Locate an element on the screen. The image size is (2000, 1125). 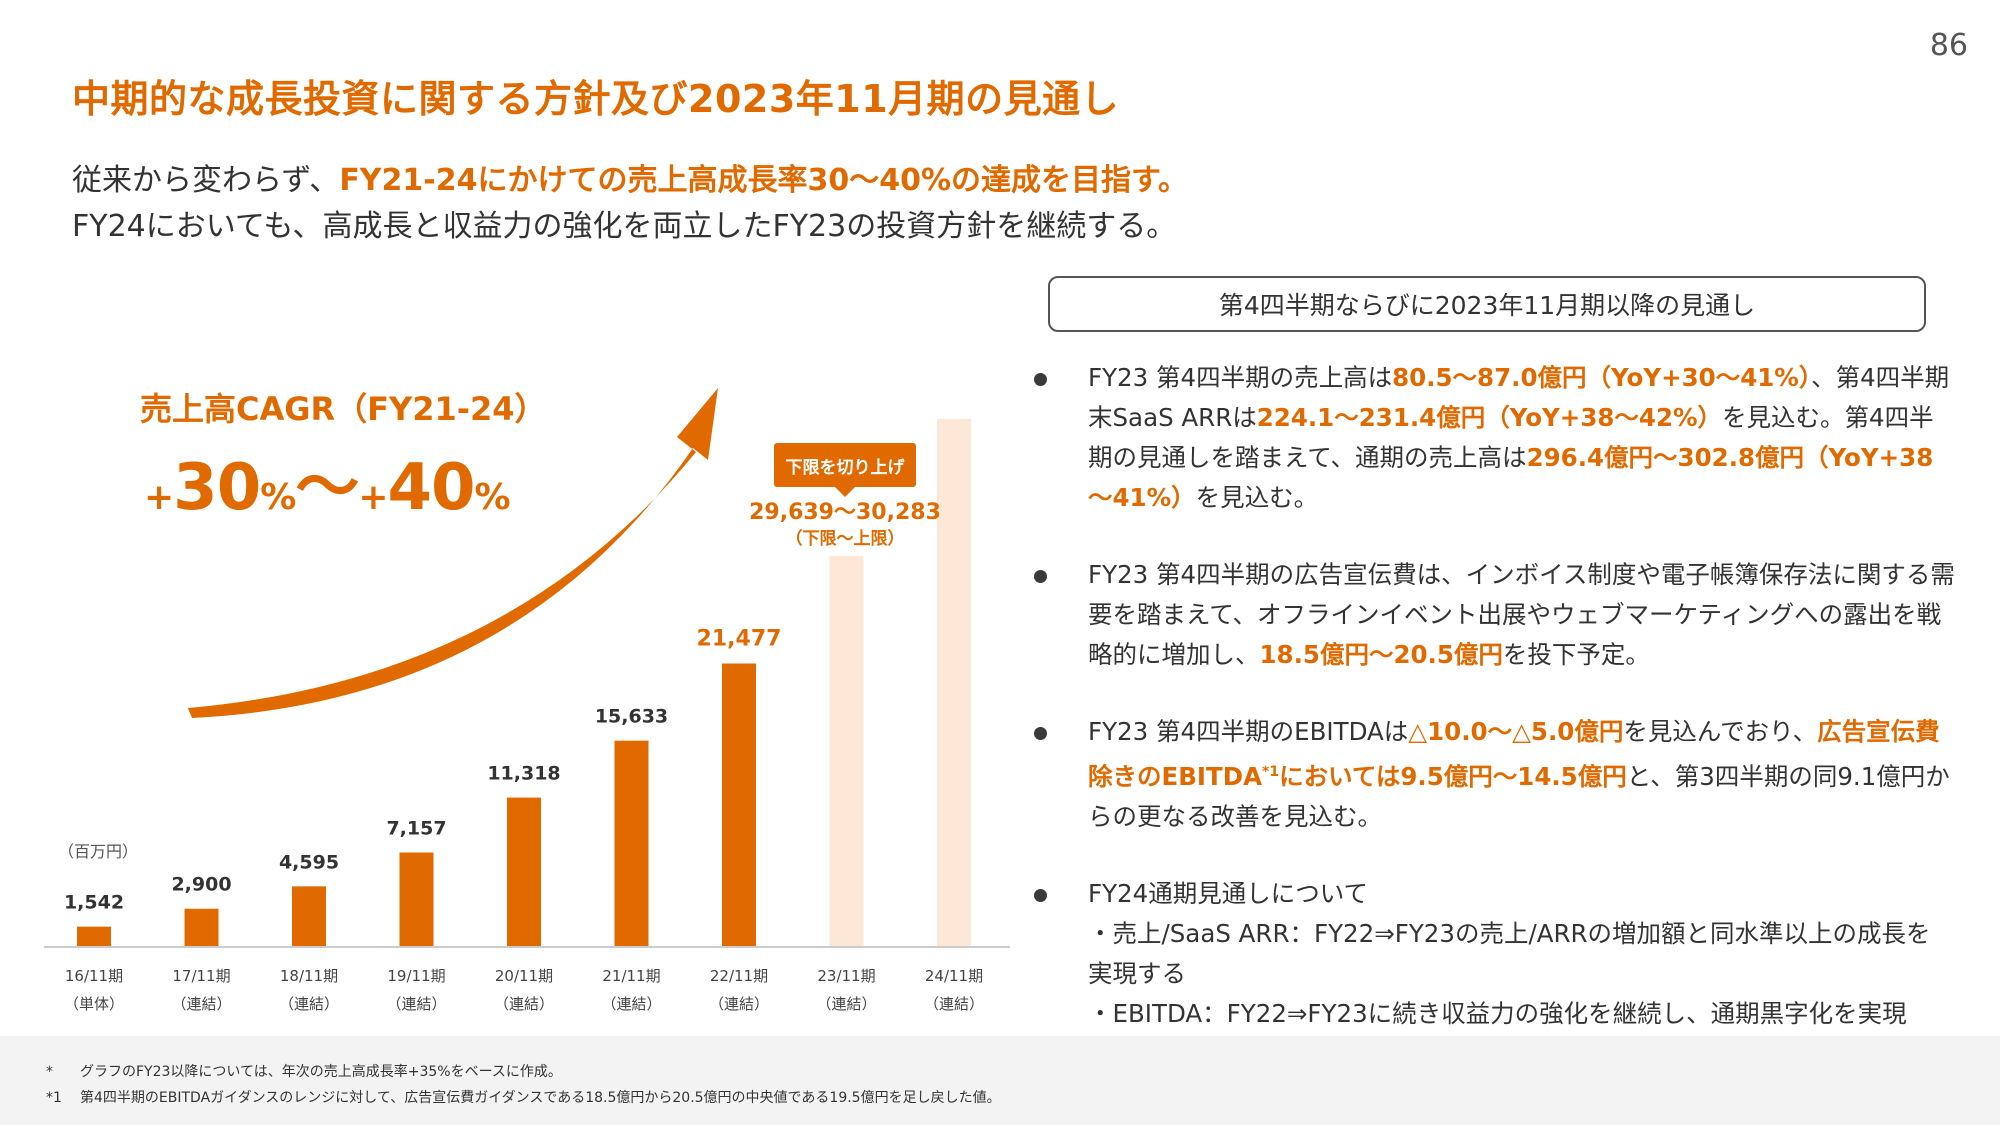
bar-20/11期 is located at coordinates (524, 872).